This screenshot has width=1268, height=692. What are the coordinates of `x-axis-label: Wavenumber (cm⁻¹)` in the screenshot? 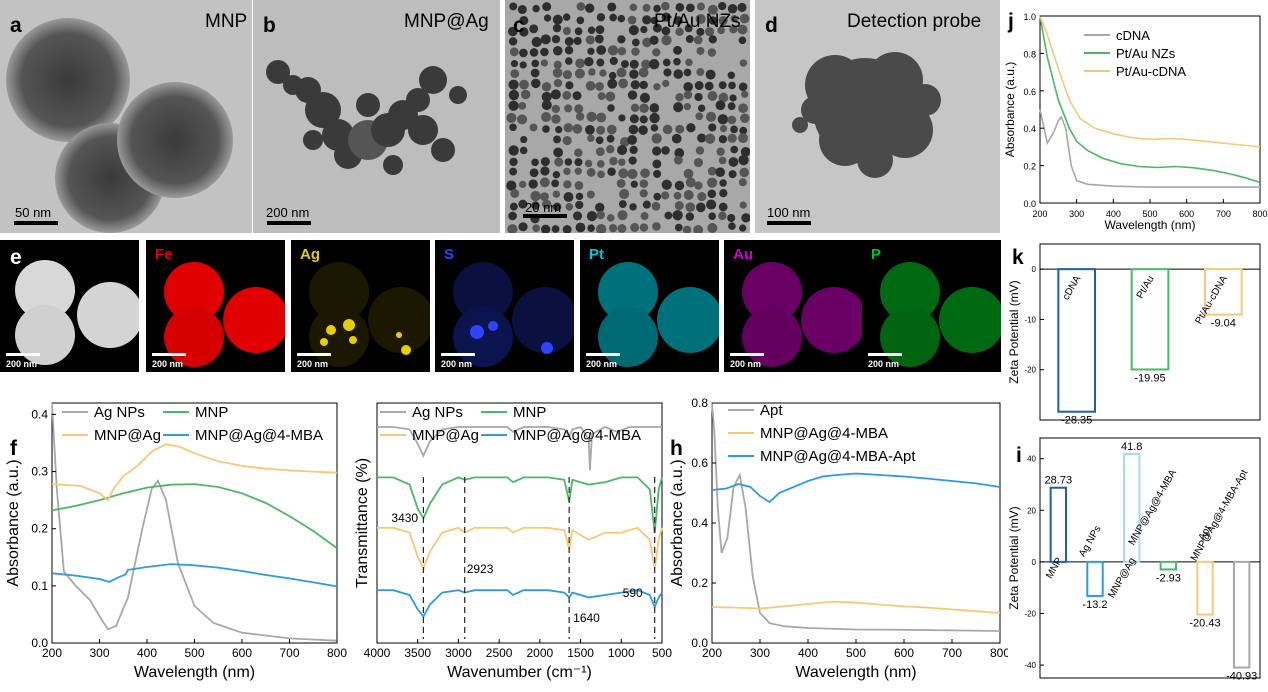 It's located at (519, 672).